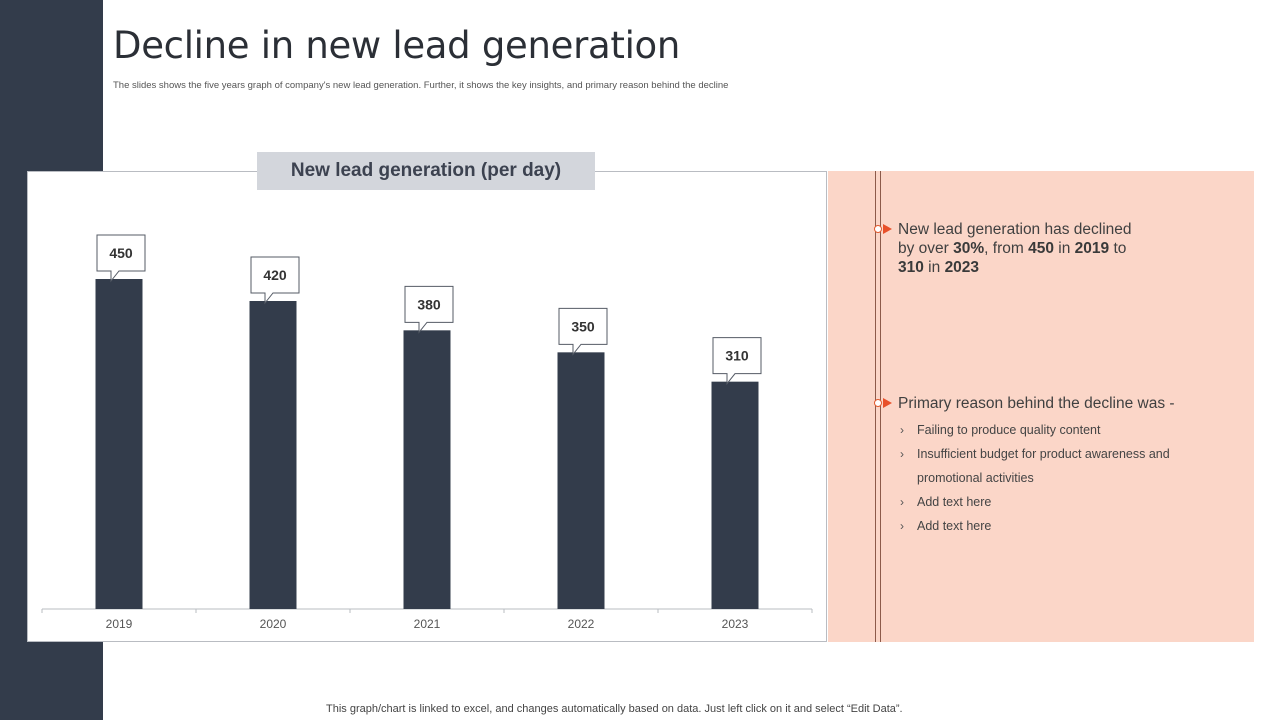 The width and height of the screenshot is (1280, 720). What do you see at coordinates (735, 495) in the screenshot?
I see `bar-2023` at bounding box center [735, 495].